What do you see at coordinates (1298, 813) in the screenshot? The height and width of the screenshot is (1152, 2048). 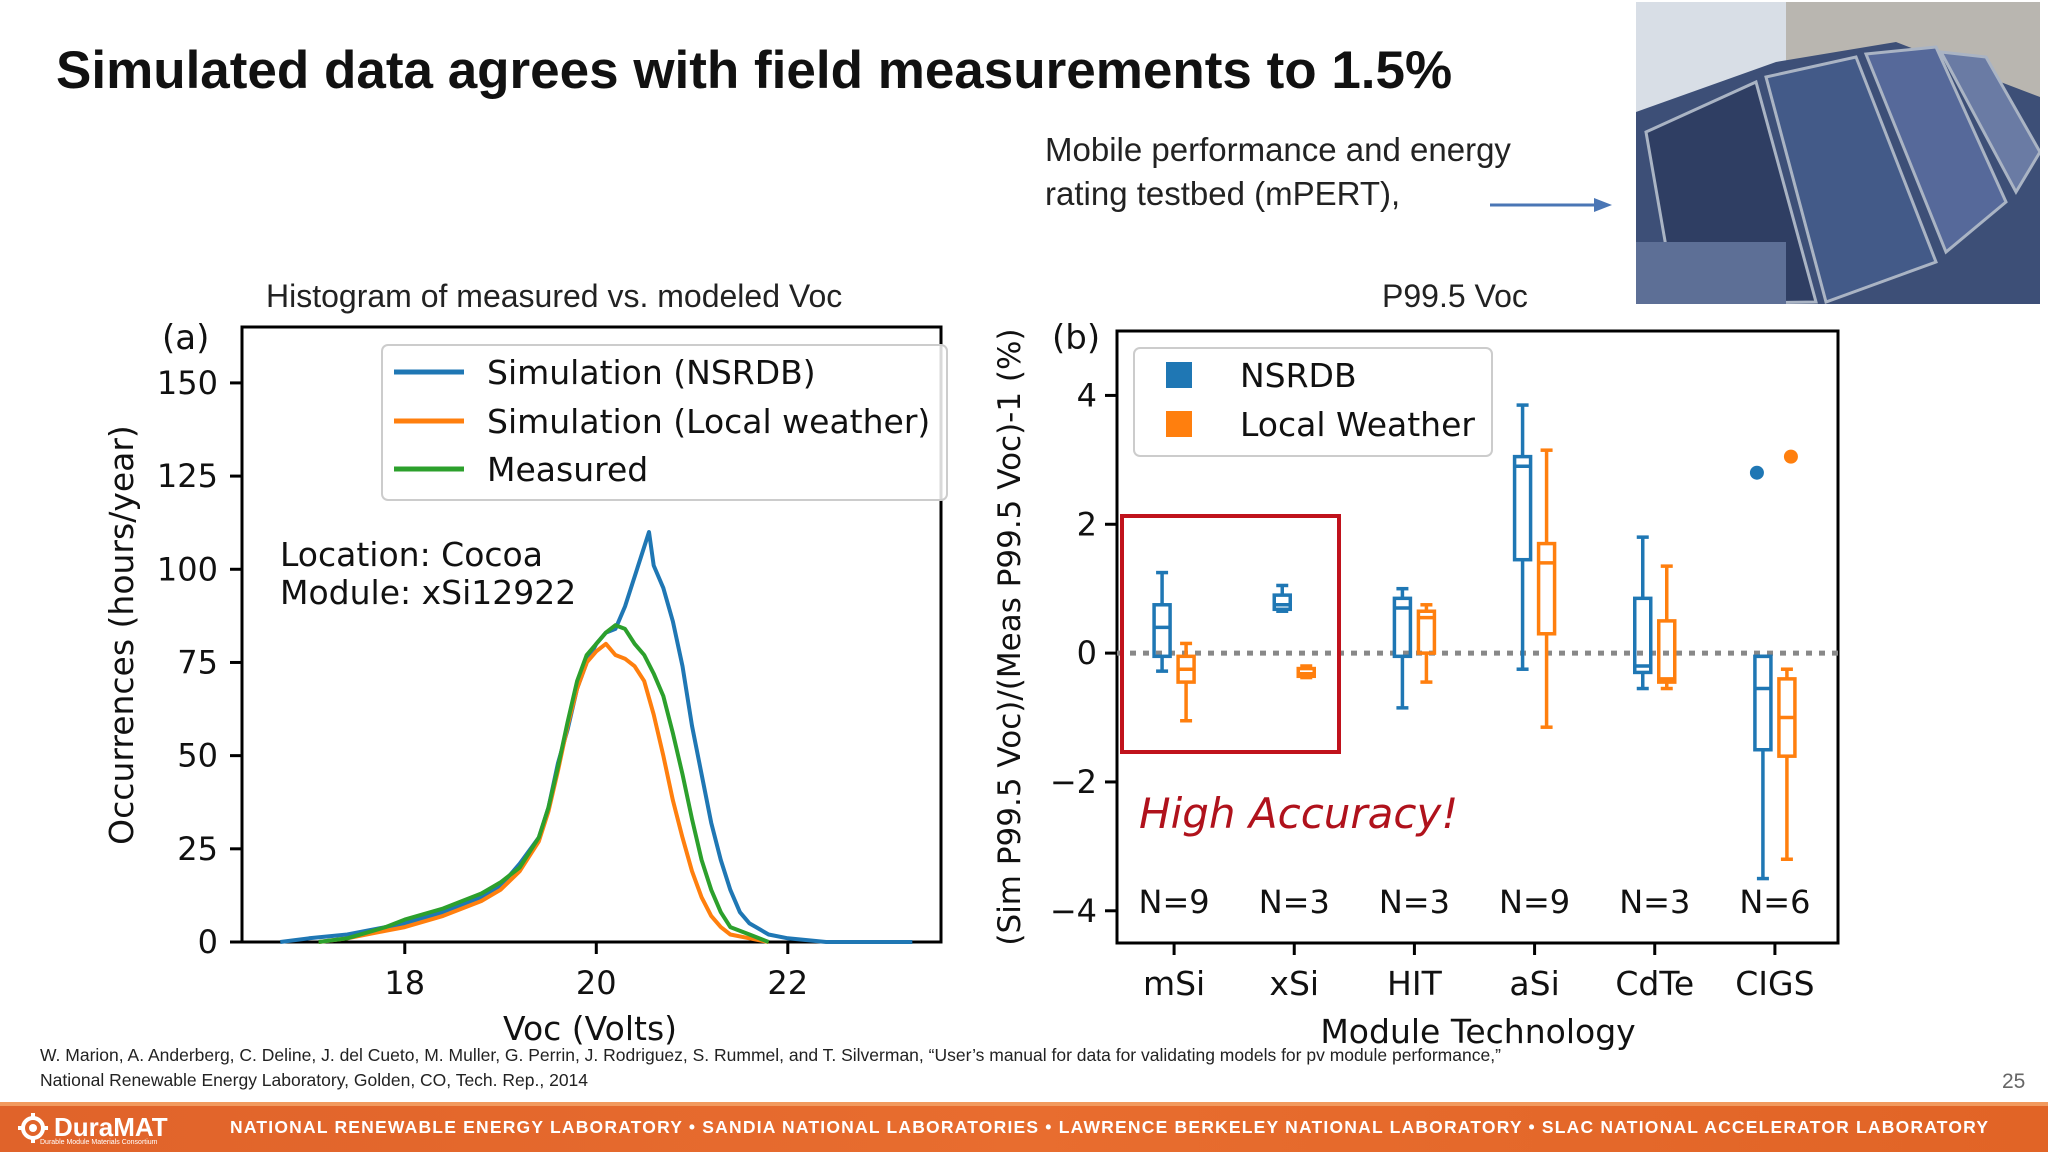 I see `high-accuracy-label: High Accuracy!` at bounding box center [1298, 813].